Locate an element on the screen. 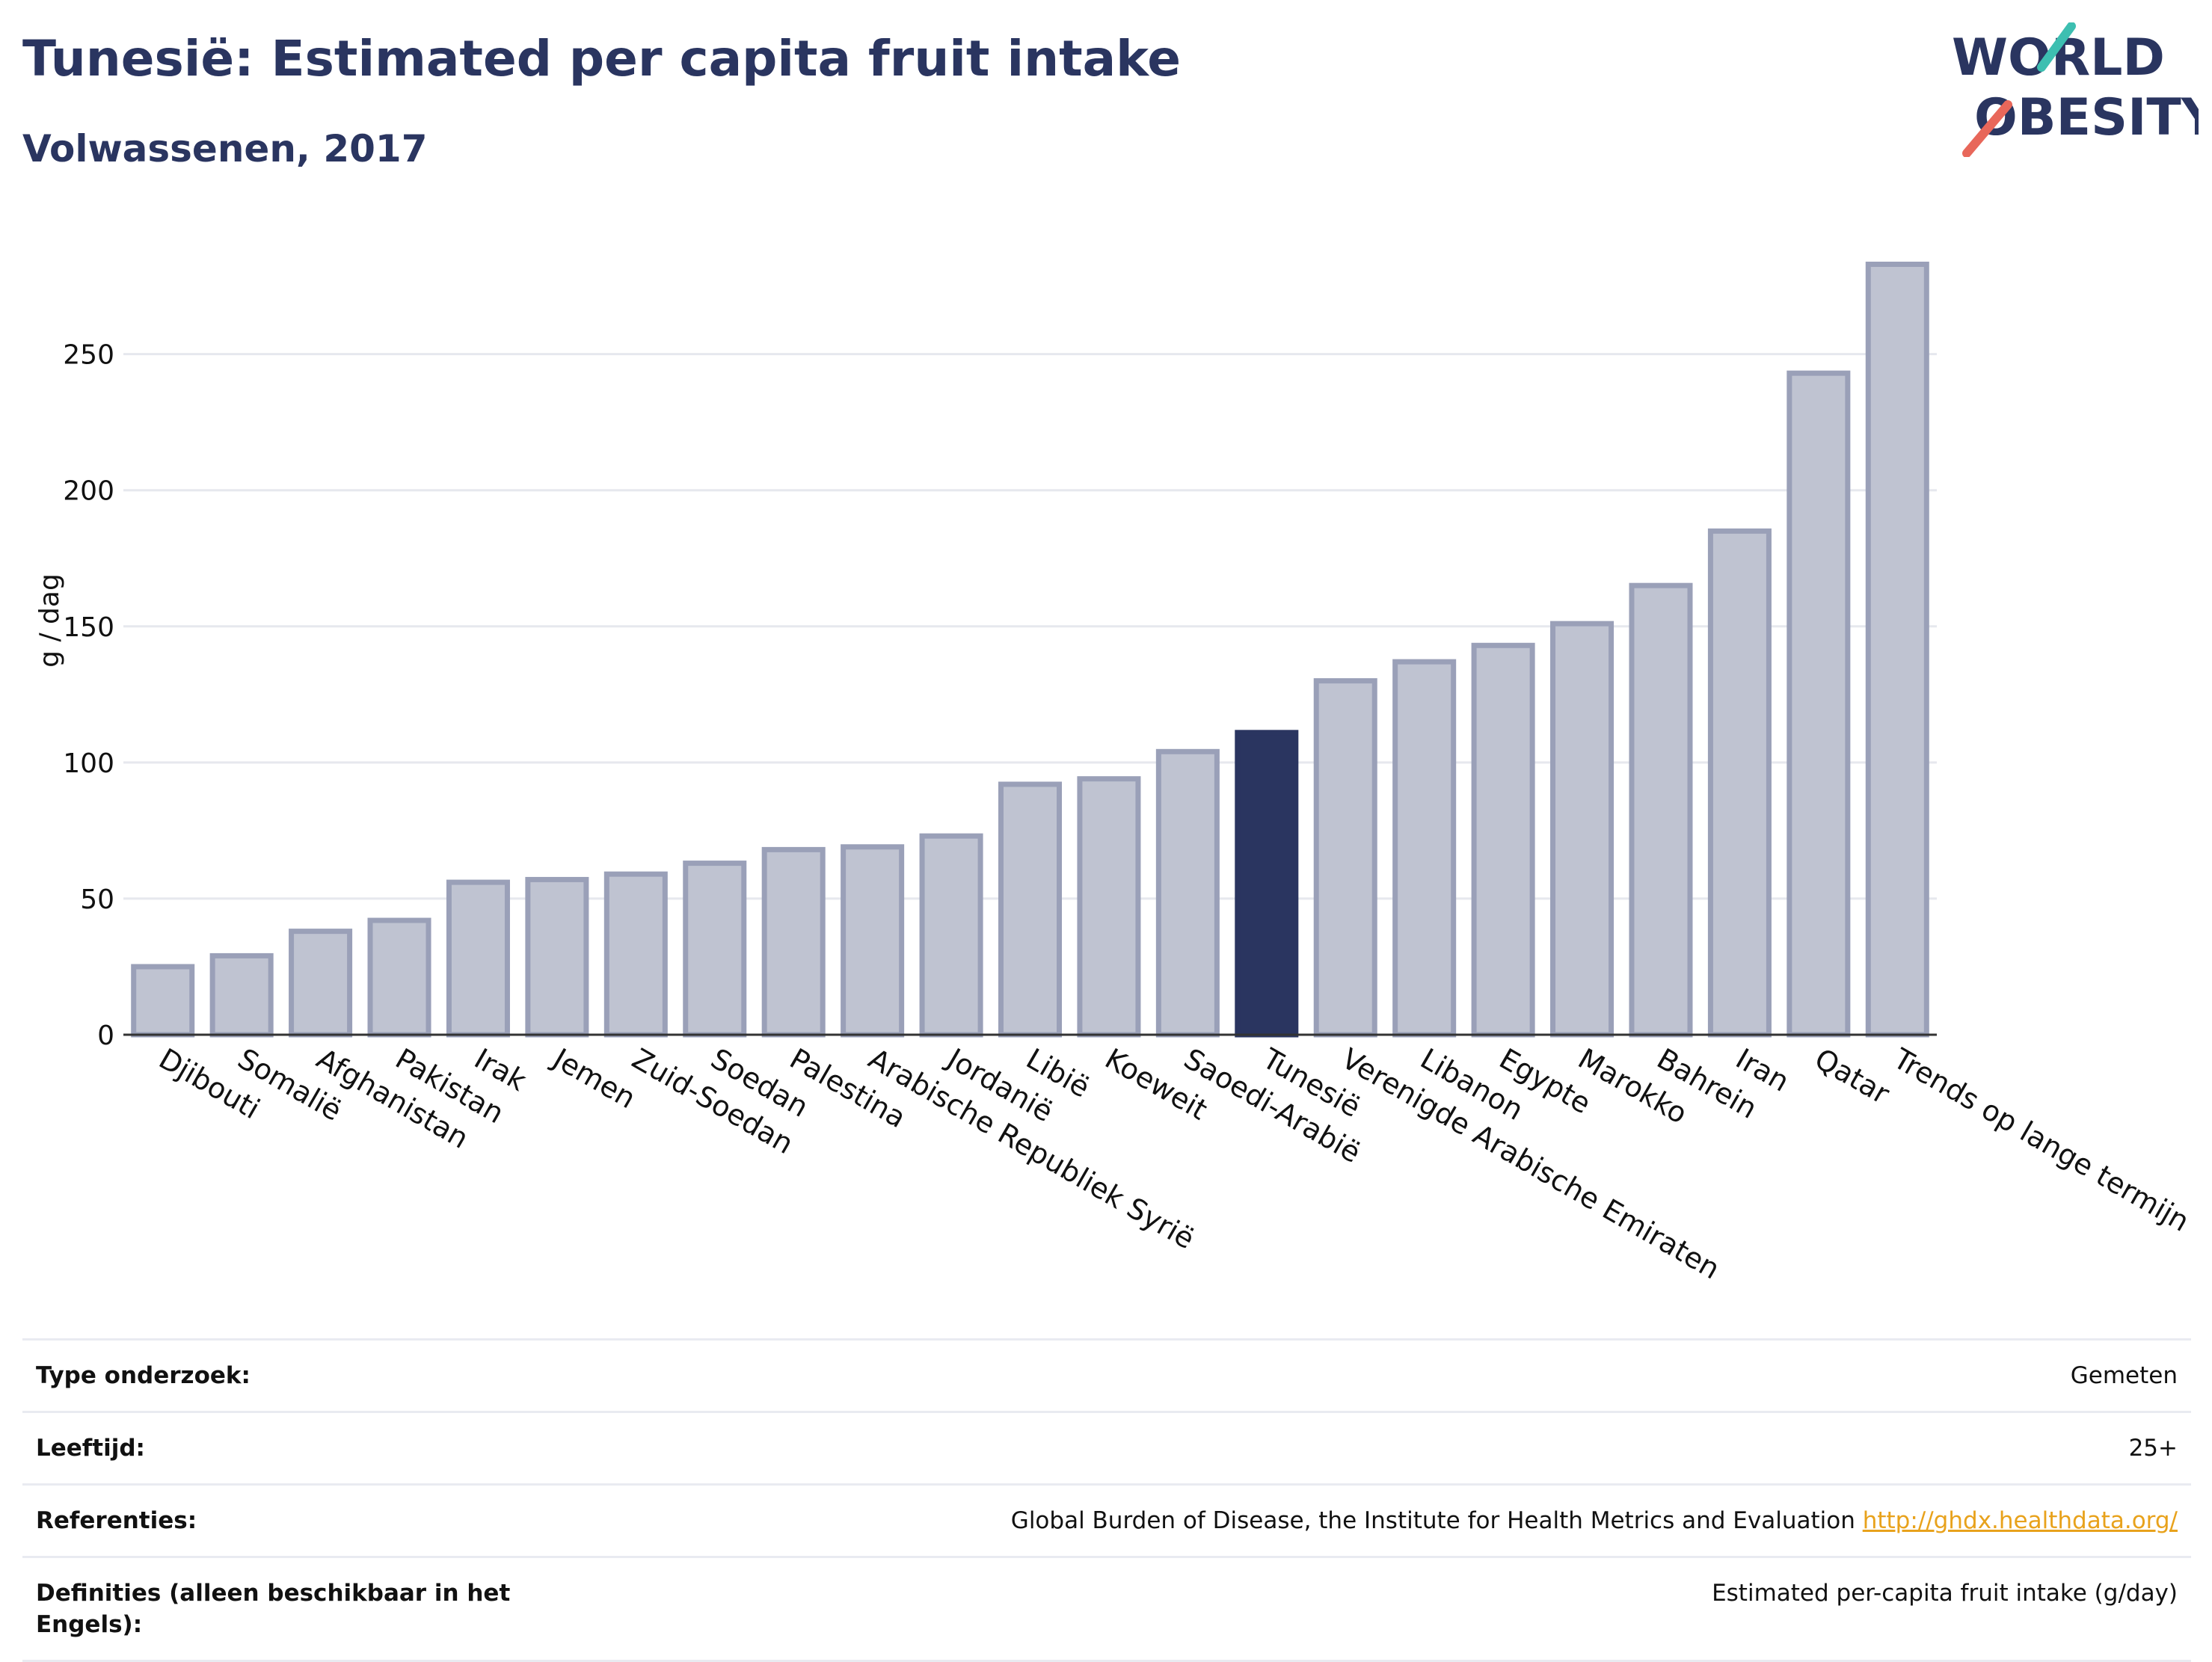 This screenshot has width=2212, height=1662. bar-jemen is located at coordinates (557, 957).